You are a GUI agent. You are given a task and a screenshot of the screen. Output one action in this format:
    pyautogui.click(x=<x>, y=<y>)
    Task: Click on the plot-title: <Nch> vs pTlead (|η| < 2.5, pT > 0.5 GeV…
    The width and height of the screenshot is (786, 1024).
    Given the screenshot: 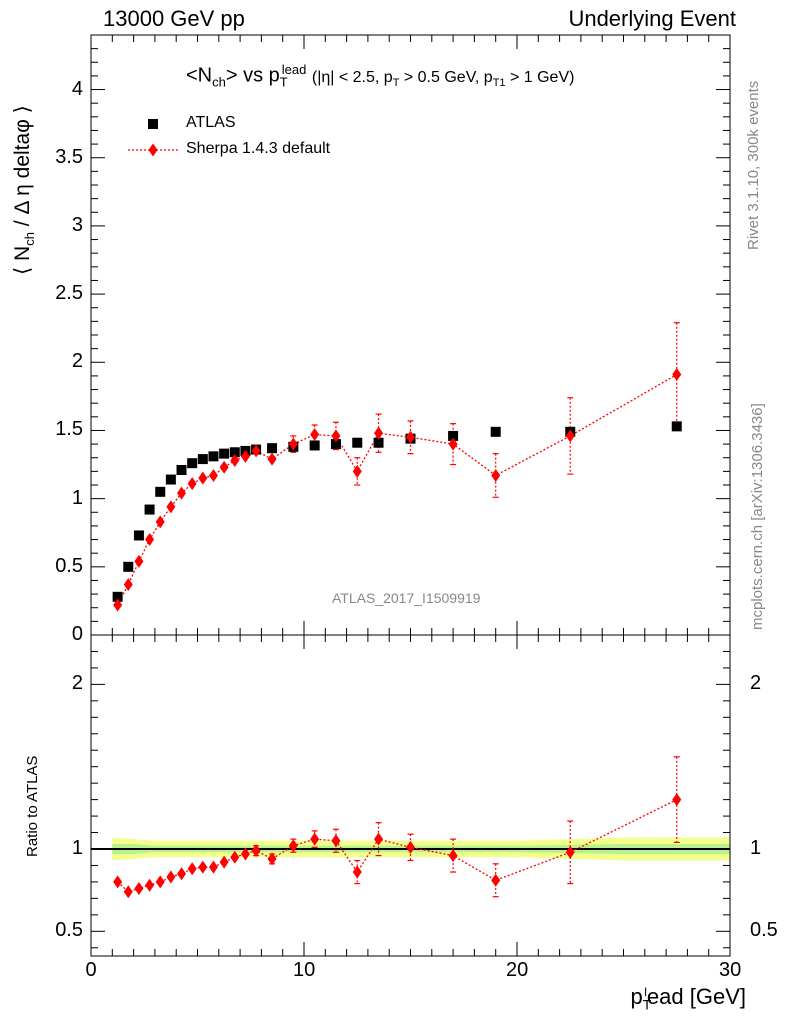 What is the action you would take?
    pyautogui.click(x=380, y=76)
    